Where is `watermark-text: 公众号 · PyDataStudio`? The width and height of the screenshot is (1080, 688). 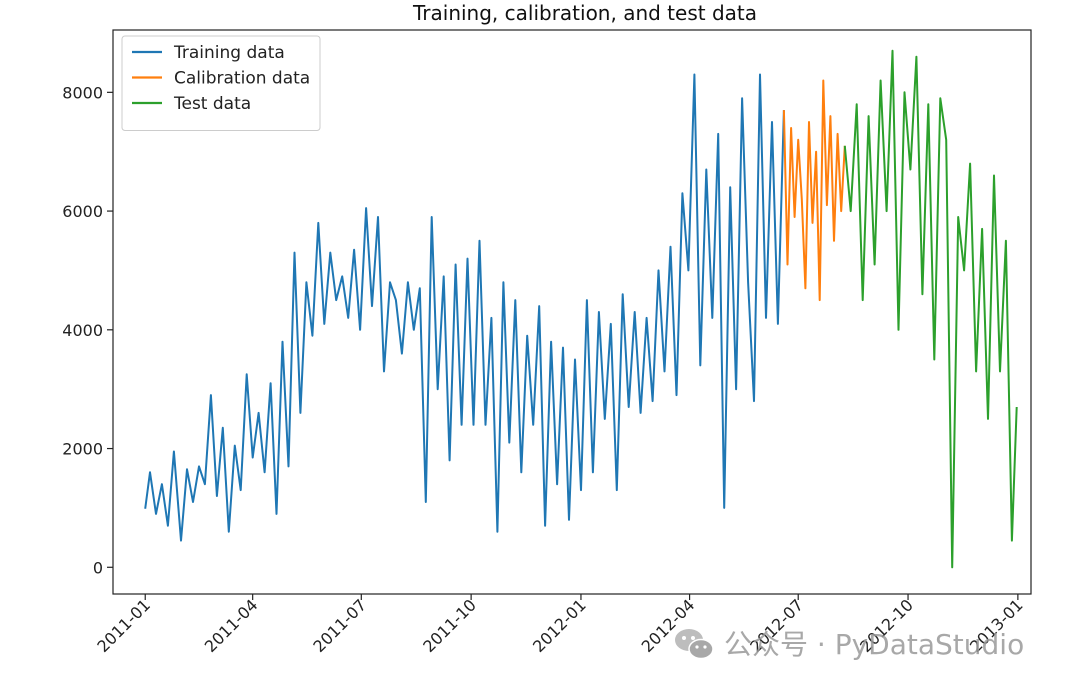
watermark-text: 公众号 · PyDataStudio is located at coordinates (874, 644).